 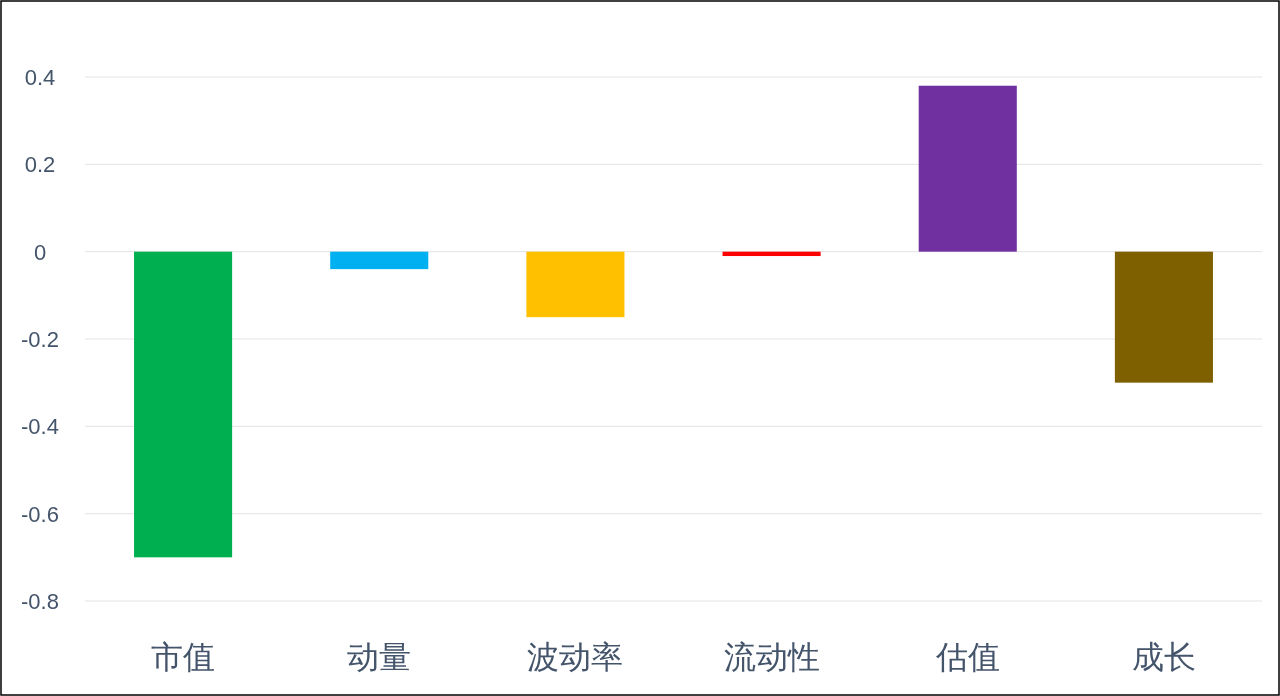 I want to click on y-tick-label: -0.4, so click(x=40, y=427).